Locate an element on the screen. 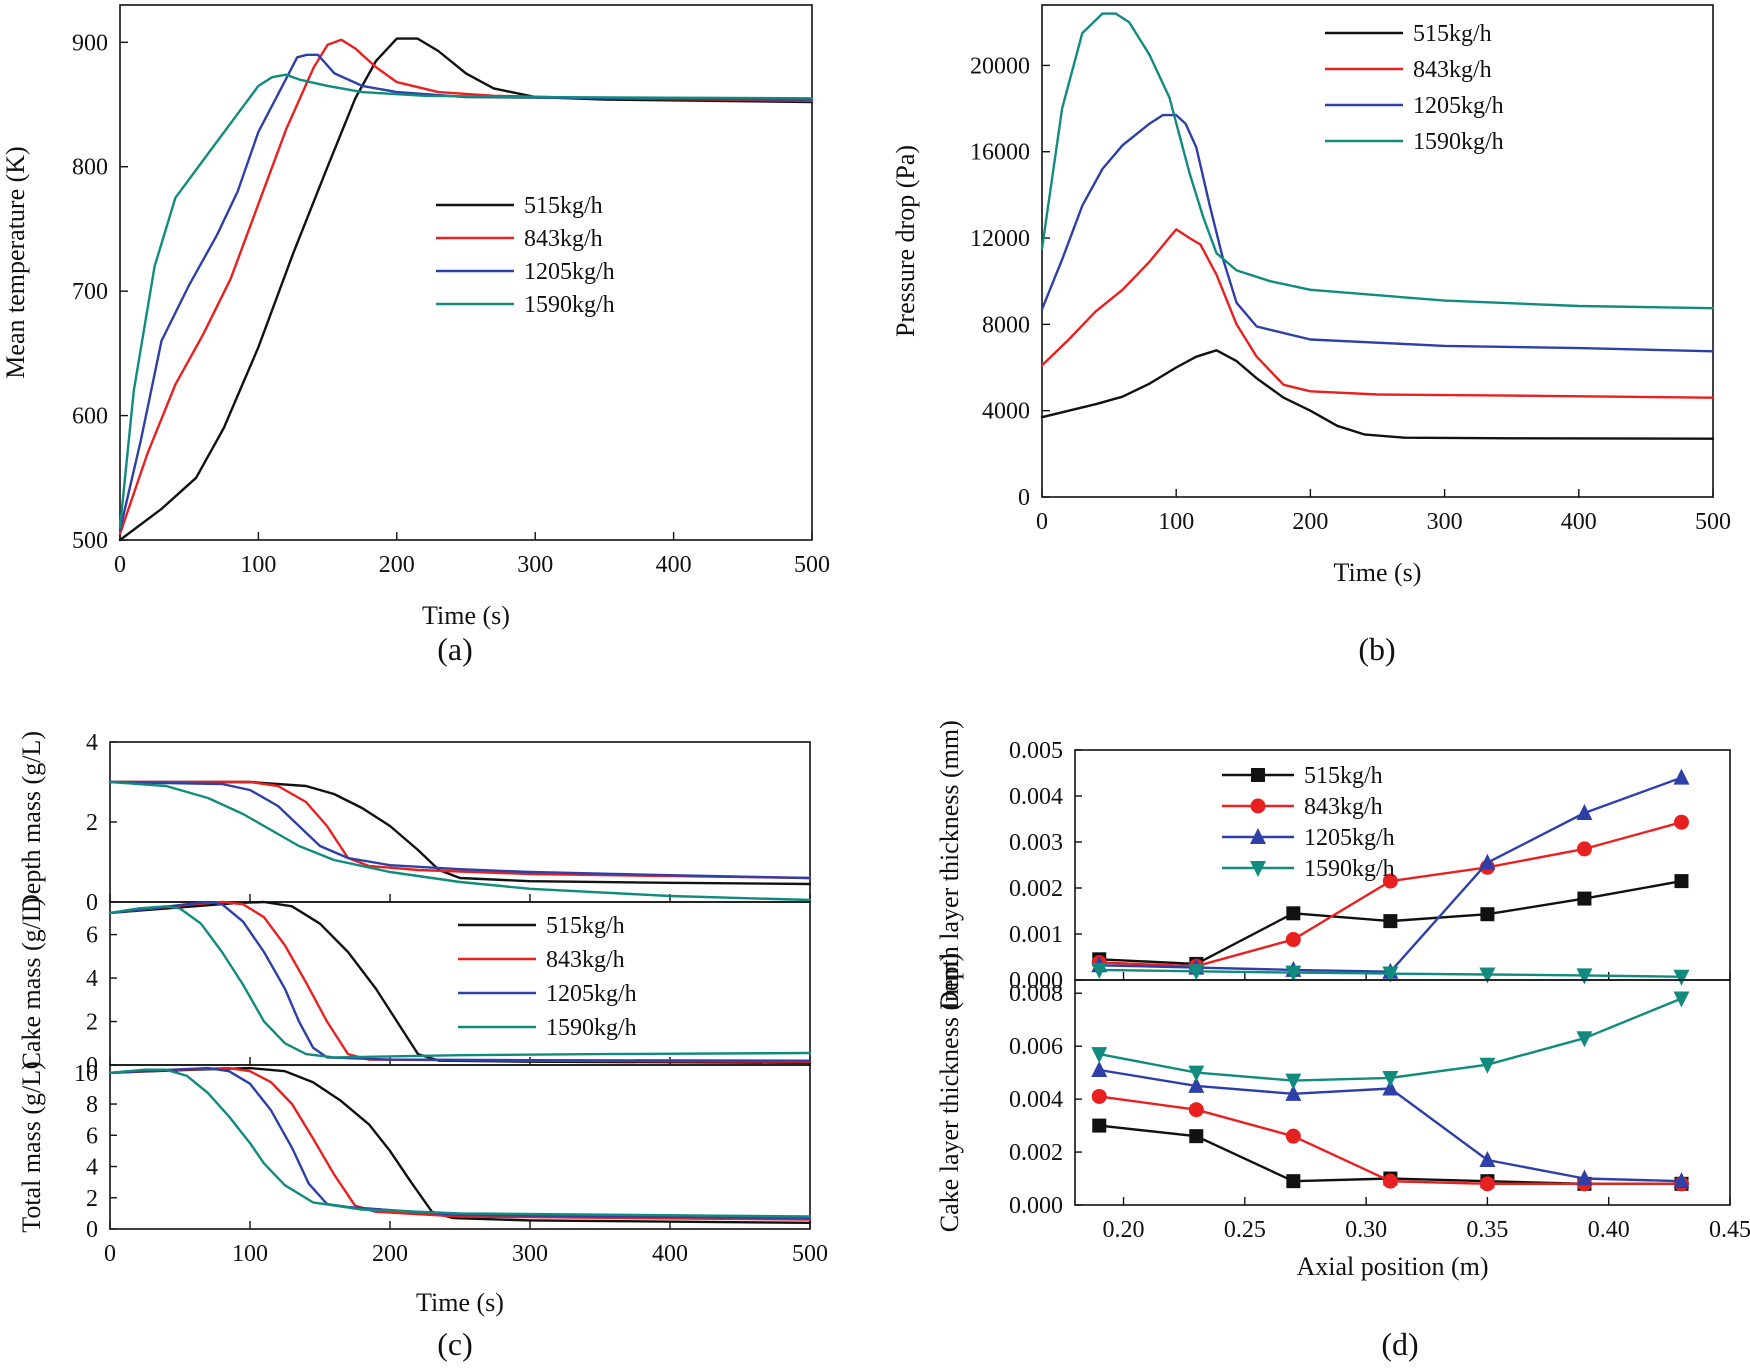 The height and width of the screenshot is (1371, 1750). panel-caption: (d) is located at coordinates (1399, 1344).